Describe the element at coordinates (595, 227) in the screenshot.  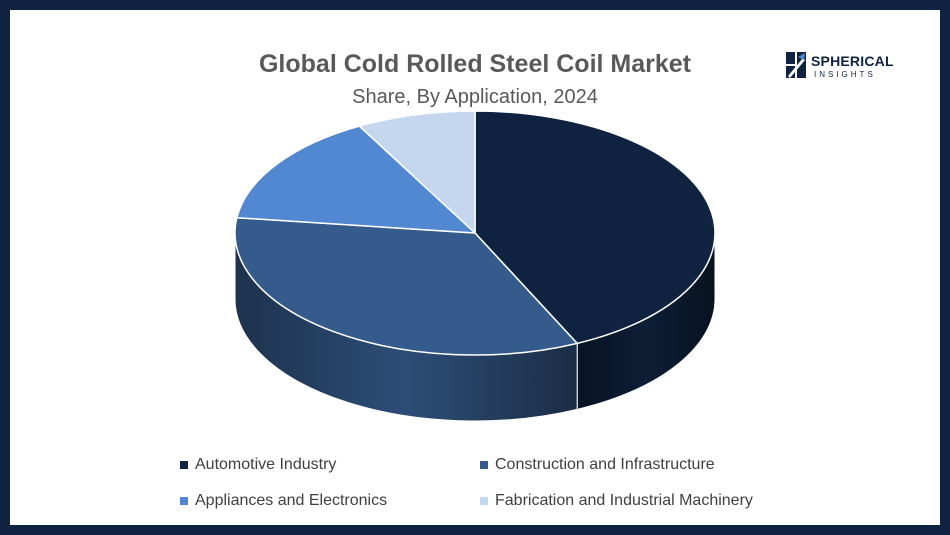
I see `pie-slice-automotive-industry` at that location.